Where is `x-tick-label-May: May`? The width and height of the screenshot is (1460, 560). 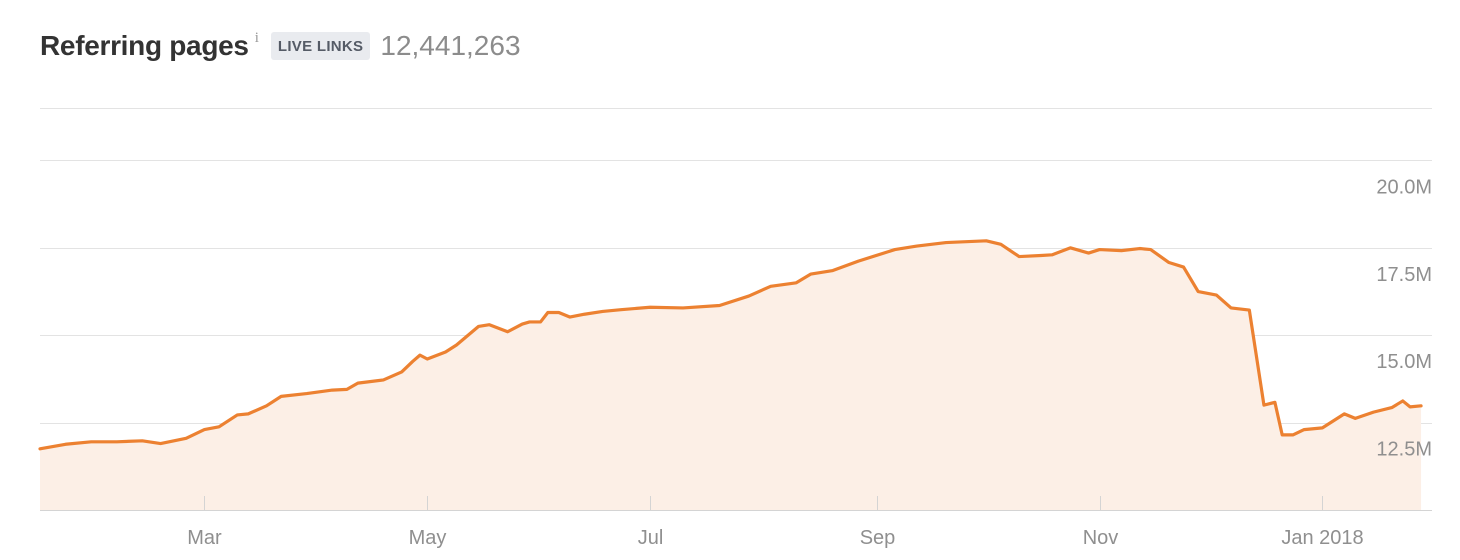 x-tick-label-May: May is located at coordinates (428, 538).